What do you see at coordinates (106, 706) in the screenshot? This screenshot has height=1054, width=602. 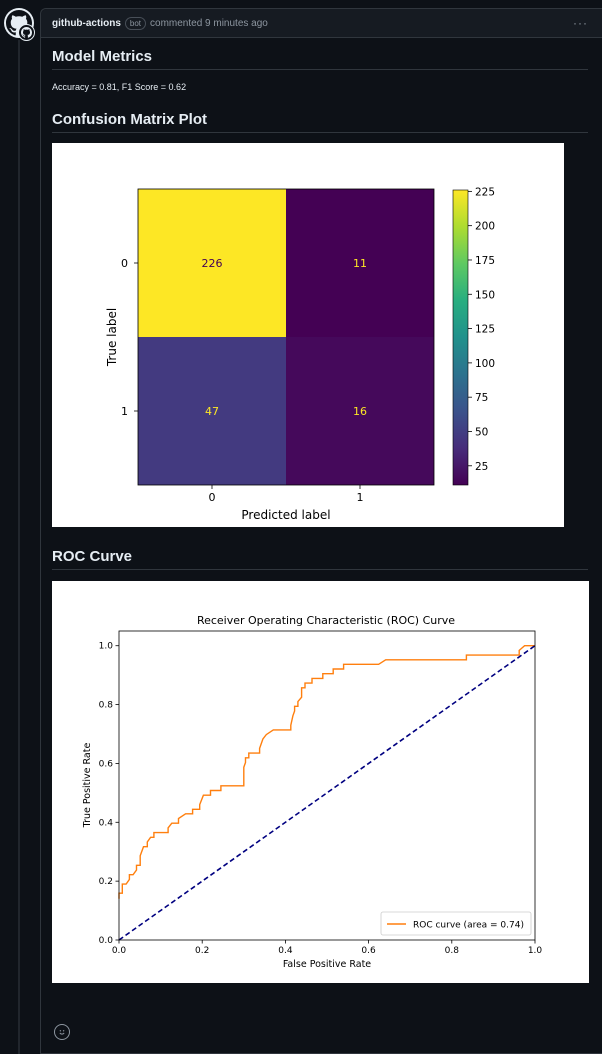 I see `roc-ytick-label: 0.8` at bounding box center [106, 706].